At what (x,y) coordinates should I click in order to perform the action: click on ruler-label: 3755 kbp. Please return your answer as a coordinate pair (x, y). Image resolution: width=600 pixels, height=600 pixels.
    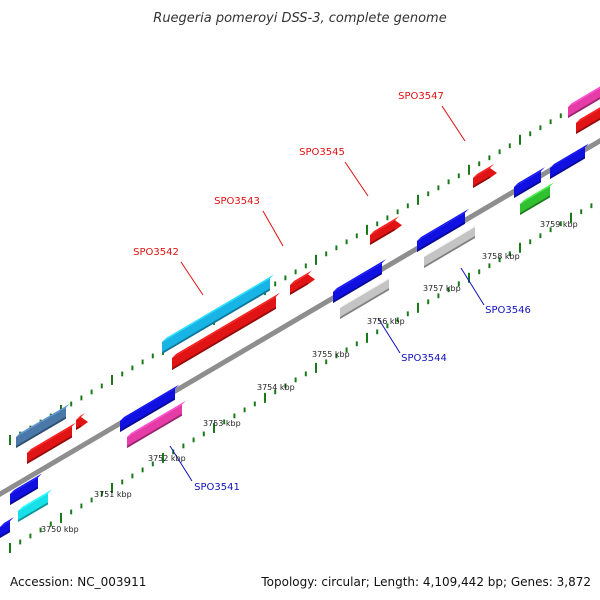
    Looking at the image, I should click on (331, 354).